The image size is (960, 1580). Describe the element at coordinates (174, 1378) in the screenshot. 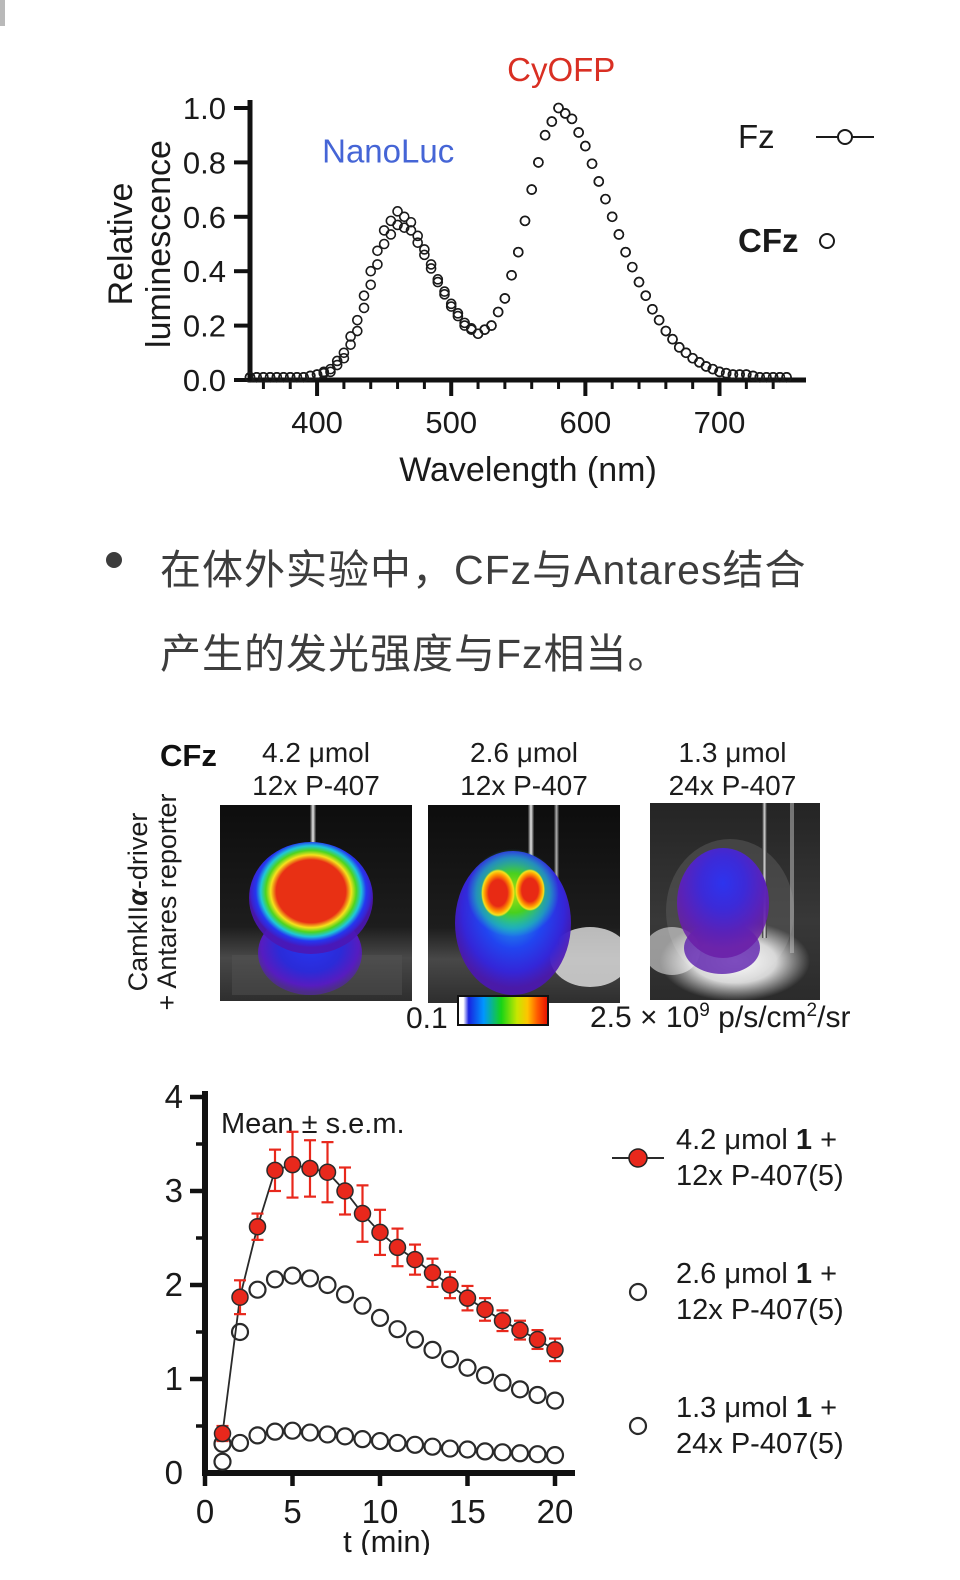

I see `svg-text: 1` at that location.